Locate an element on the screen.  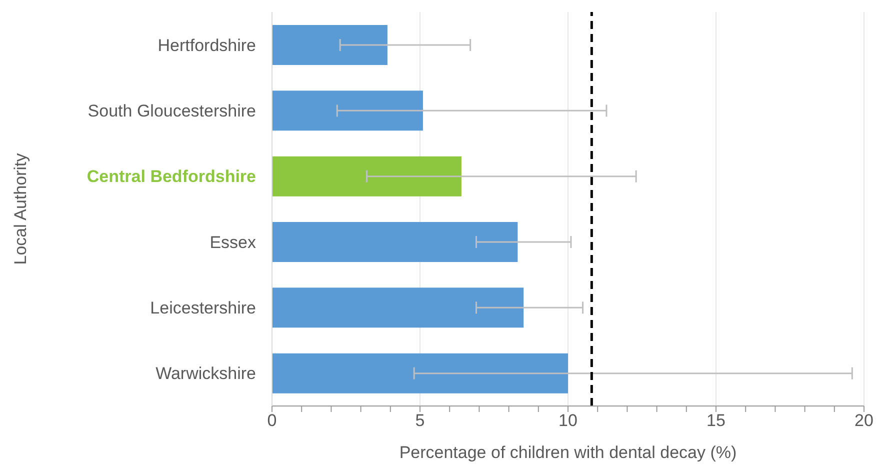
y-tick-label: Hertfordshire is located at coordinates (207, 45).